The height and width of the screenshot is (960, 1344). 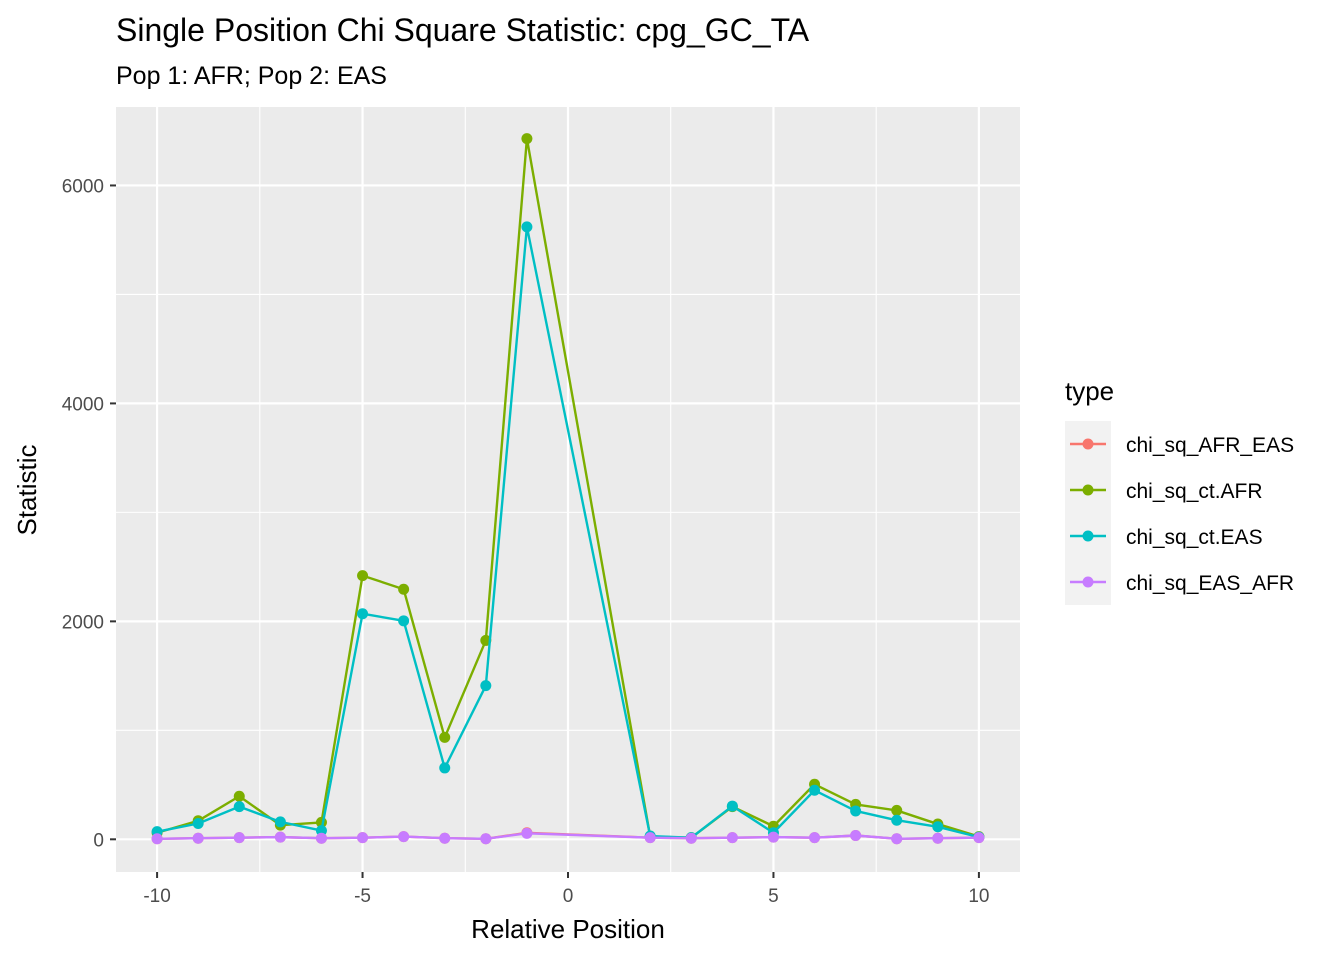 I want to click on x-tick-label: 10, so click(x=978, y=896).